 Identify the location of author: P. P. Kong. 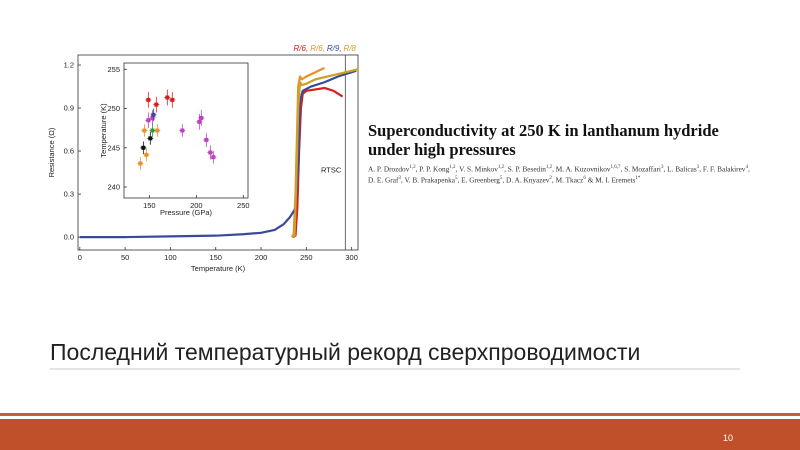
(434, 169).